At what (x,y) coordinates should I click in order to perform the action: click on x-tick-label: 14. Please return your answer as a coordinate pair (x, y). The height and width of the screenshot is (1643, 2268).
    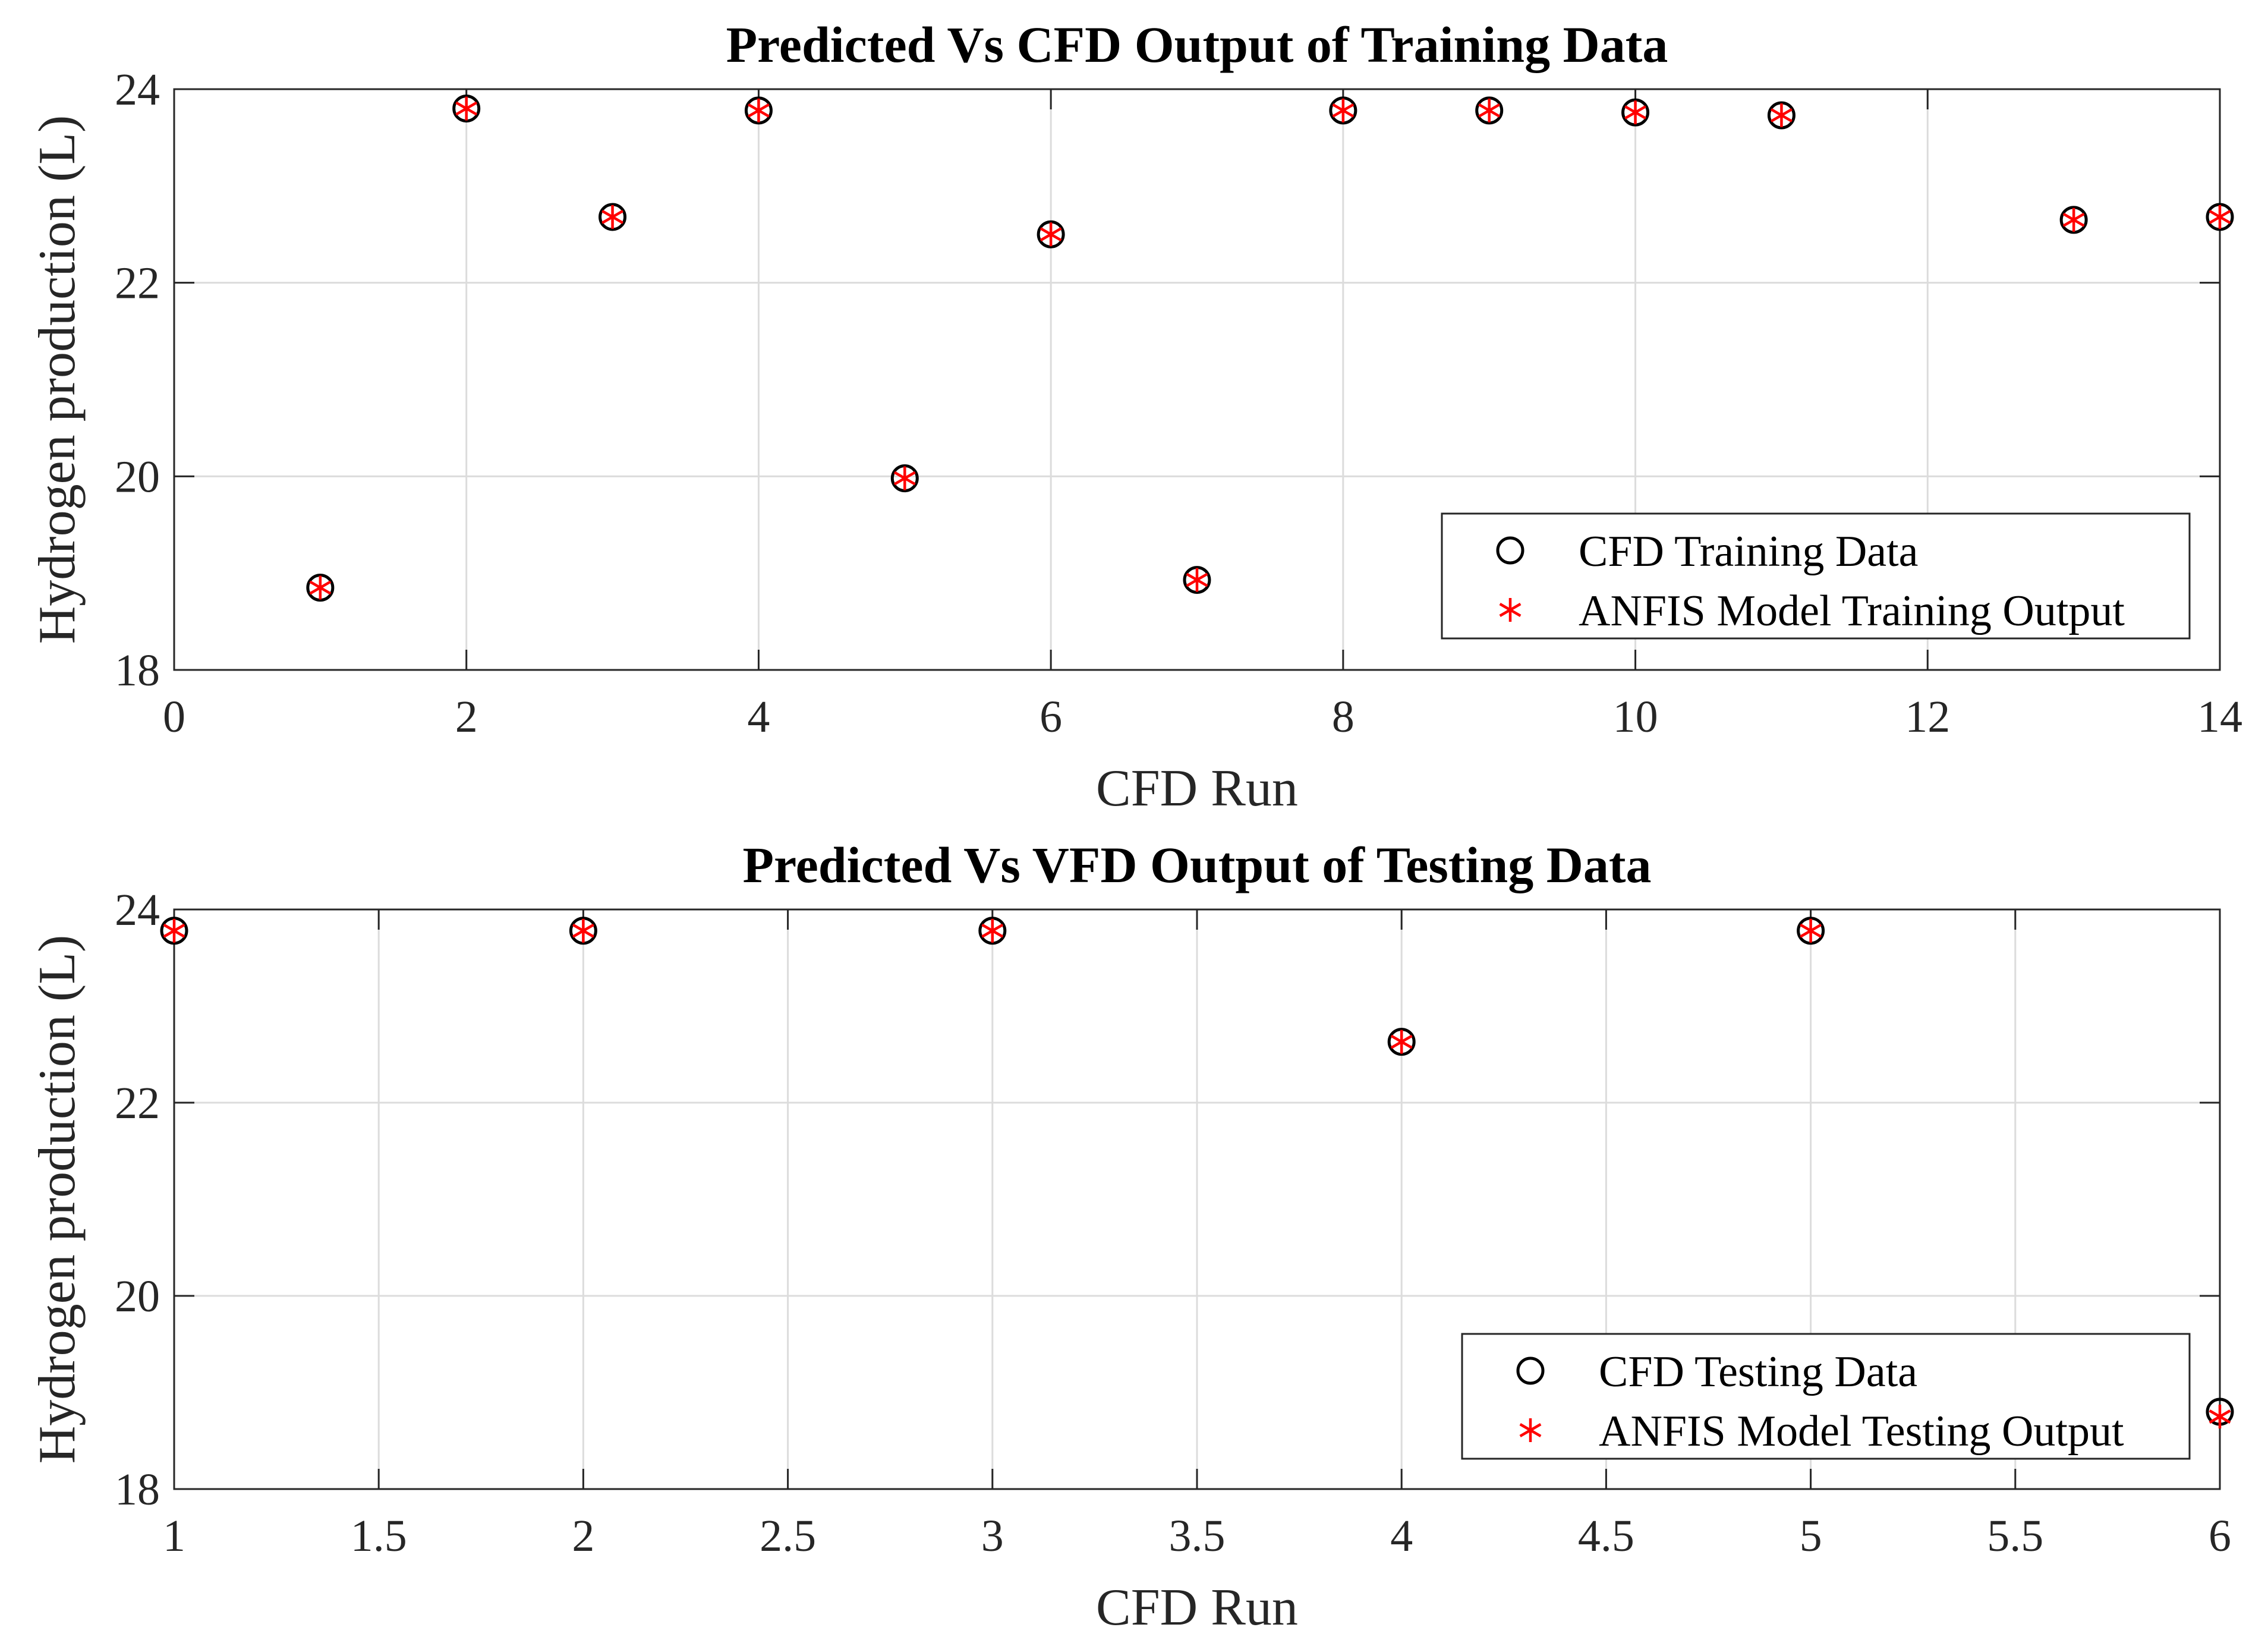
    Looking at the image, I should click on (2219, 717).